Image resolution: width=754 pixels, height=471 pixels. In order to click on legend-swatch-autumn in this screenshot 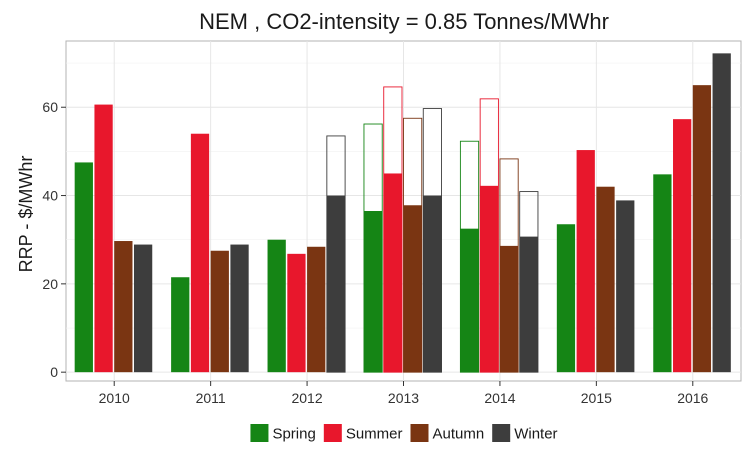, I will do `click(419, 433)`.